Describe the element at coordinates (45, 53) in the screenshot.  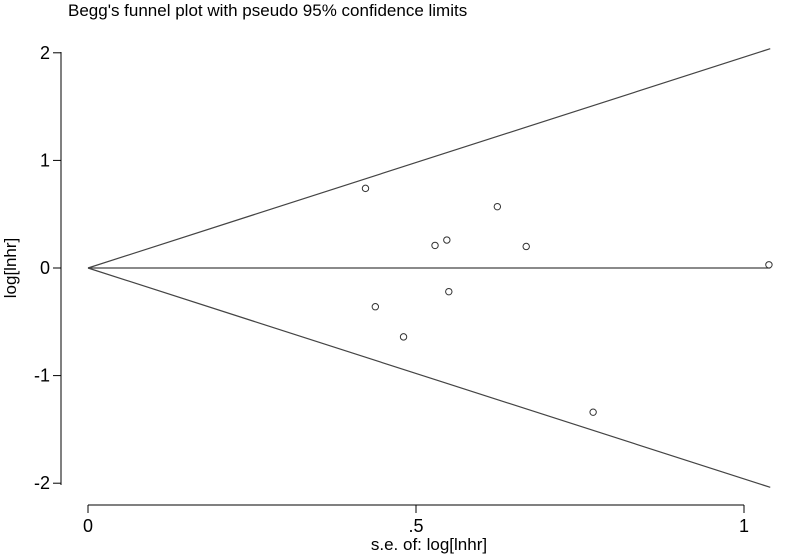
I see `y-tick-label: 2` at that location.